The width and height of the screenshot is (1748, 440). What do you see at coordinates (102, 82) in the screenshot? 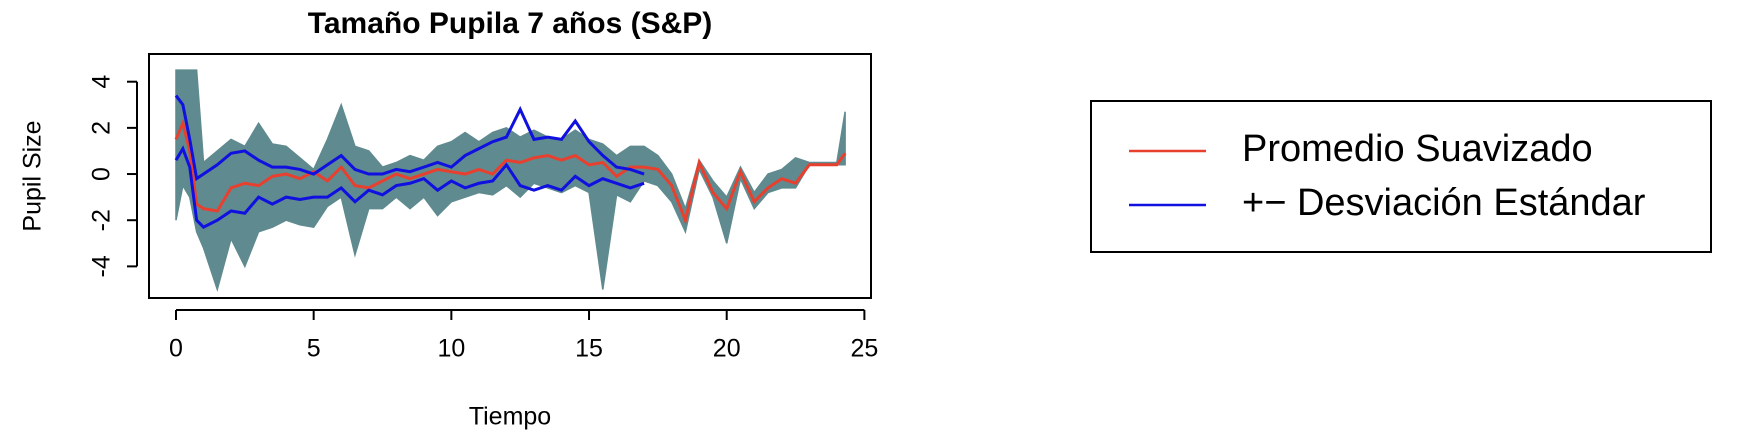
I see `y-tick-label: 4` at bounding box center [102, 82].